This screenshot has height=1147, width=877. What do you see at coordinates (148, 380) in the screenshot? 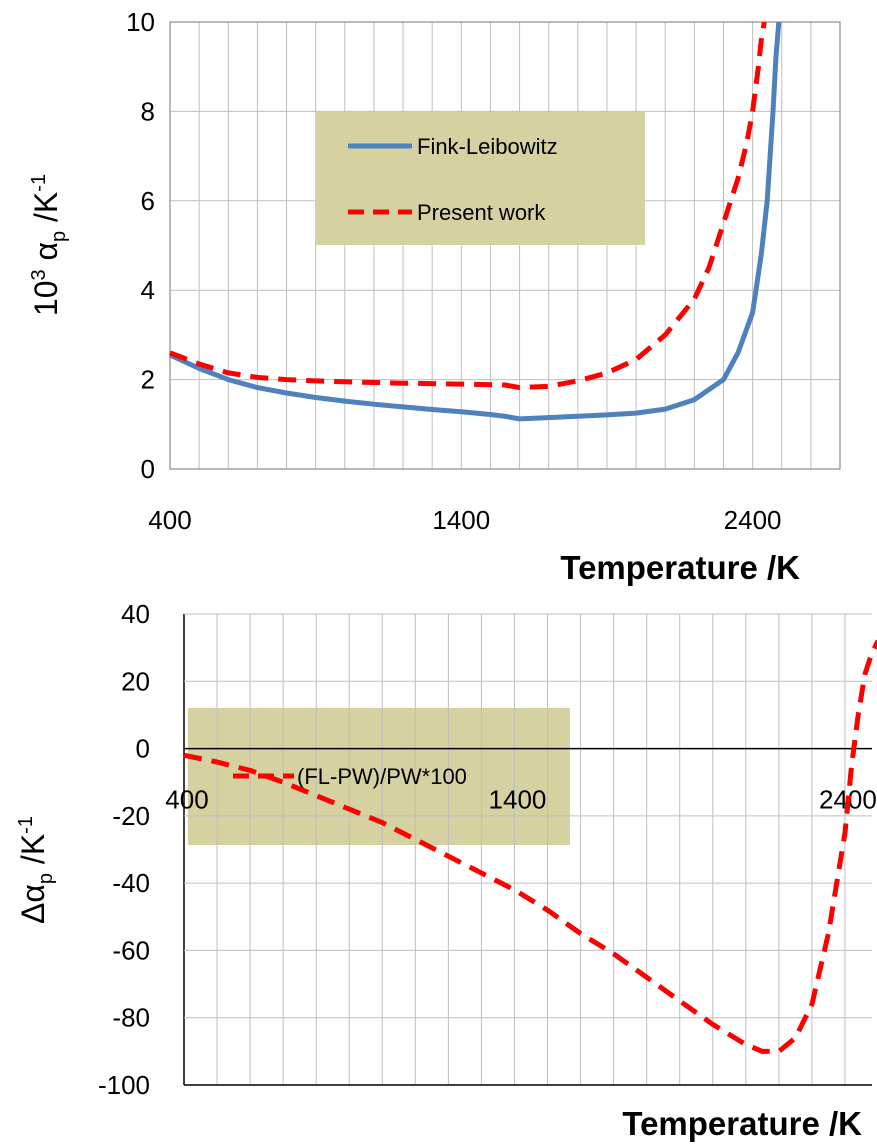
I see `top-y-tick-label: 2` at bounding box center [148, 380].